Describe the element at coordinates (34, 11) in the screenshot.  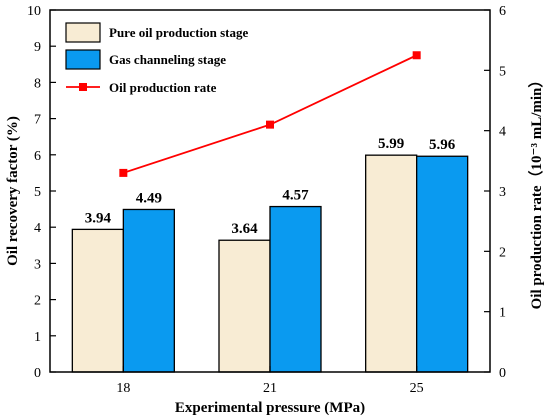
I see `y-tick-label: 10` at that location.